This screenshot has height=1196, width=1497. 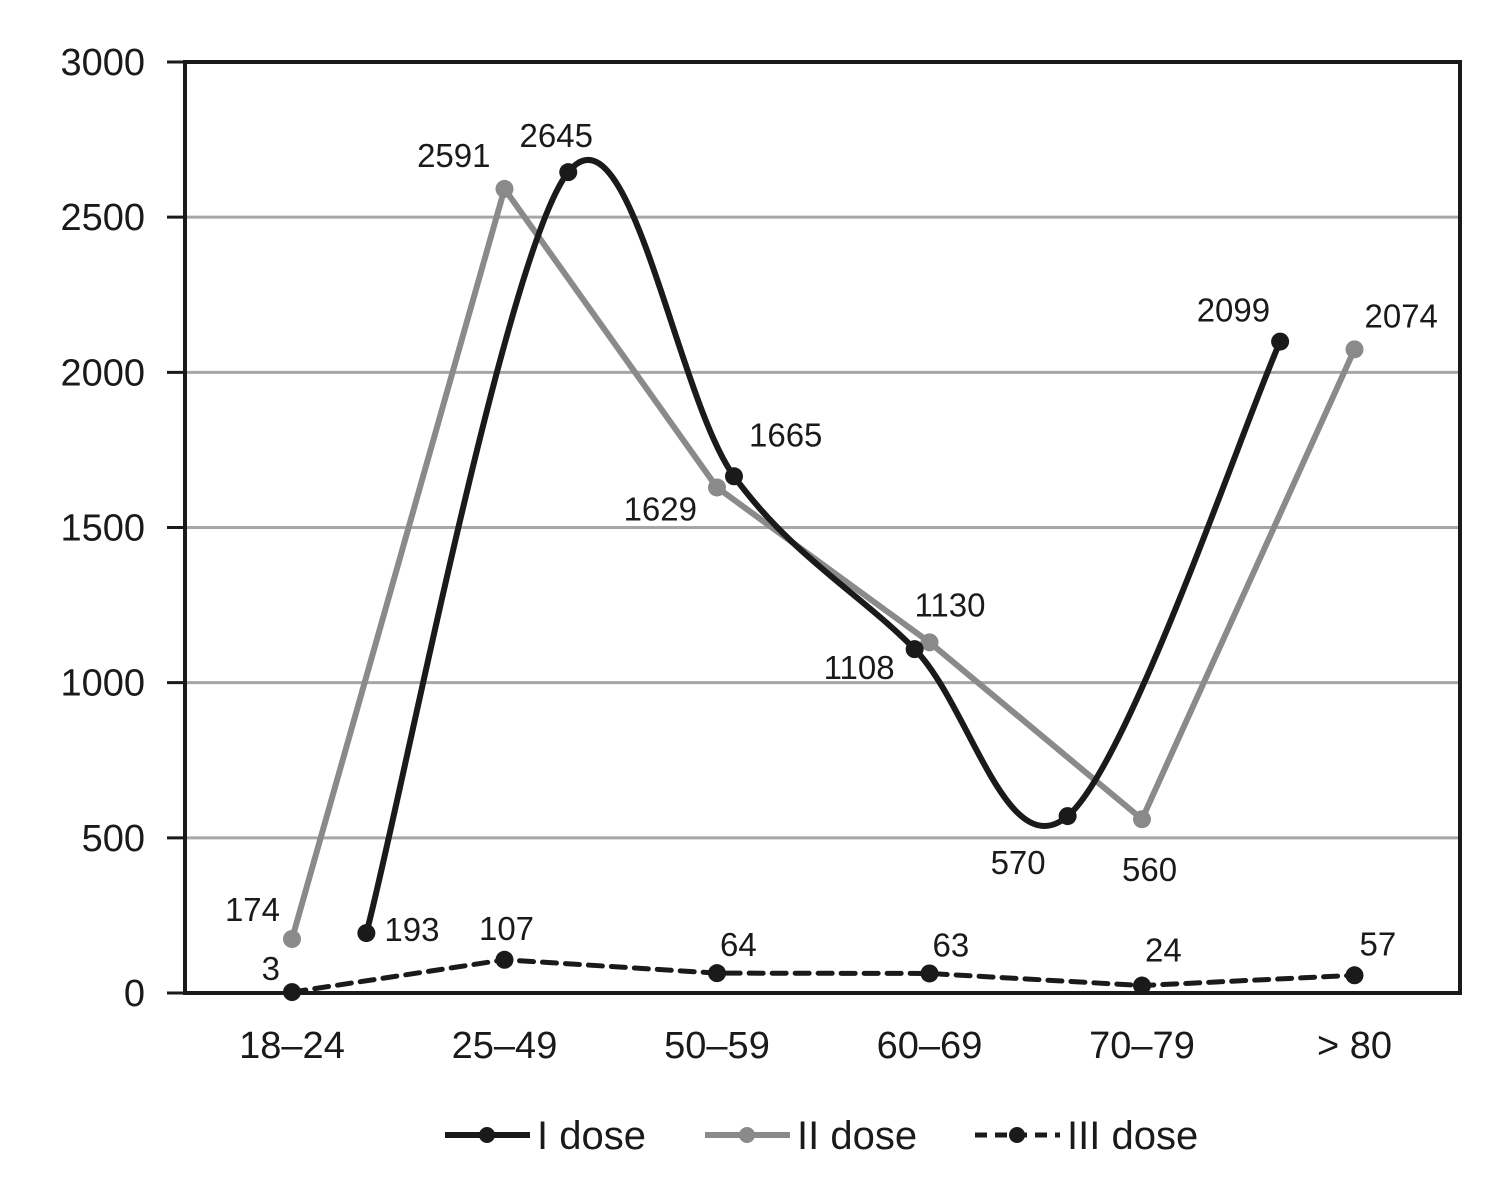 What do you see at coordinates (102, 684) in the screenshot?
I see `y-tick-label: 1000` at bounding box center [102, 684].